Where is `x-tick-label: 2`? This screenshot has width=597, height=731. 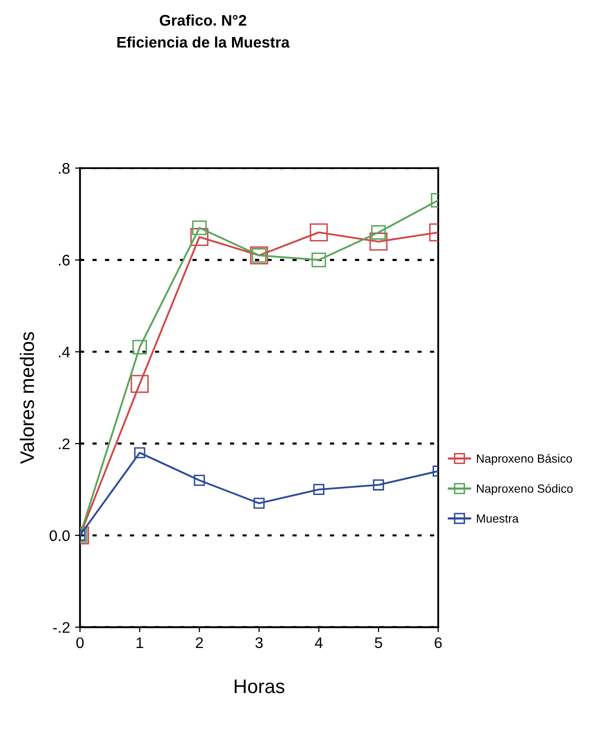
x-tick-label: 2 is located at coordinates (199, 642).